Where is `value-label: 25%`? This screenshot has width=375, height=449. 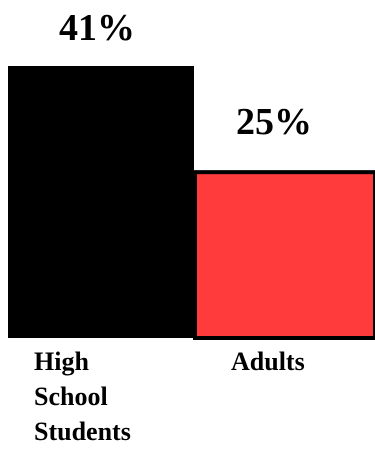 value-label: 25% is located at coordinates (274, 122).